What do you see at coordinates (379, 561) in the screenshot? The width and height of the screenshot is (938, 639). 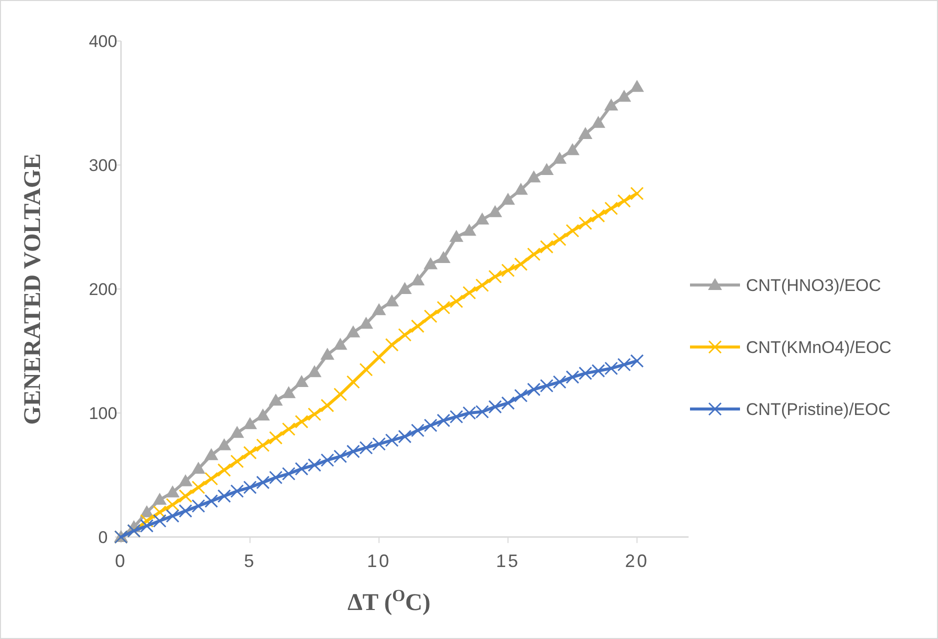 I see `x-tick-label: 10` at bounding box center [379, 561].